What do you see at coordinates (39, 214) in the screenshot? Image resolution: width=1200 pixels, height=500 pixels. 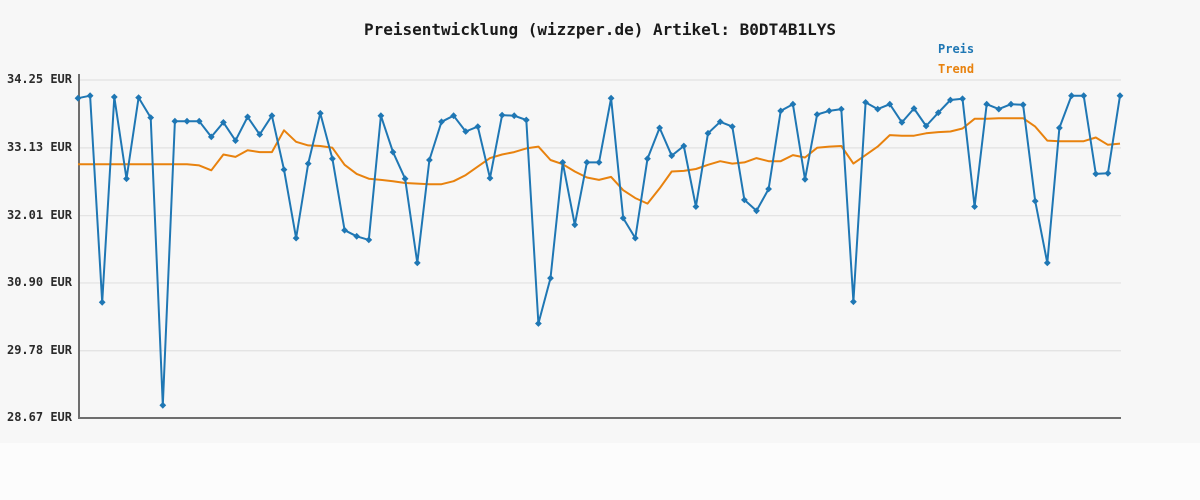 I see `y-tick-label: 32.01 EUR` at bounding box center [39, 214].